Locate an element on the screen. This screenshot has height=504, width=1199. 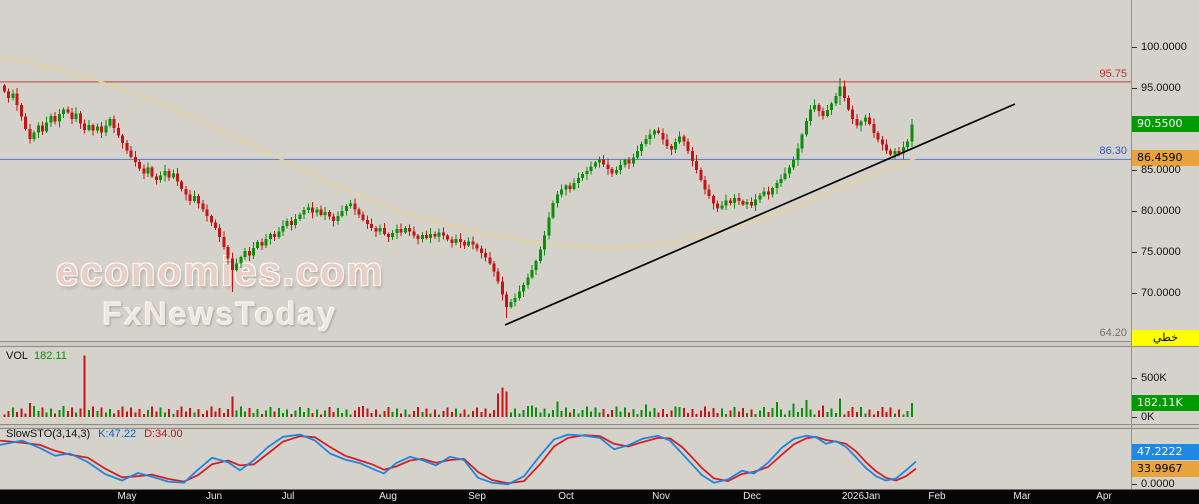
stochastic-k-value: K:47.22 is located at coordinates (117, 434).